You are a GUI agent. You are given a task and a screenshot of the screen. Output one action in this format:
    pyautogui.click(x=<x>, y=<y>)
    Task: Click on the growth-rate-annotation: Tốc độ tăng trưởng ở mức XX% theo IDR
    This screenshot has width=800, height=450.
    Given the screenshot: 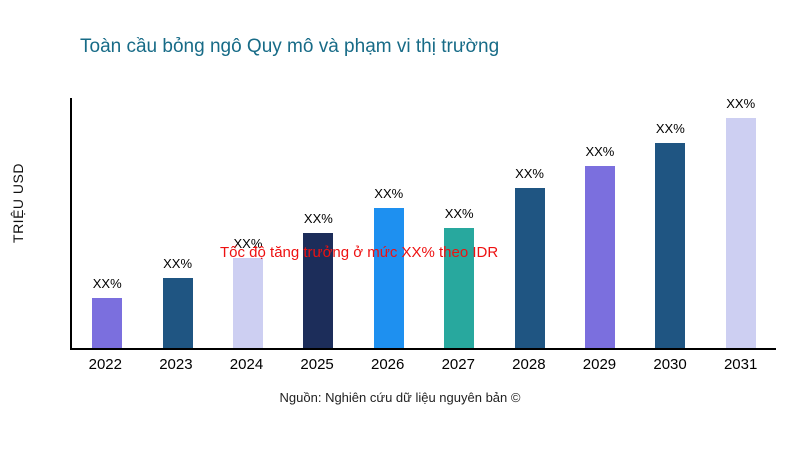 What is the action you would take?
    pyautogui.click(x=359, y=252)
    